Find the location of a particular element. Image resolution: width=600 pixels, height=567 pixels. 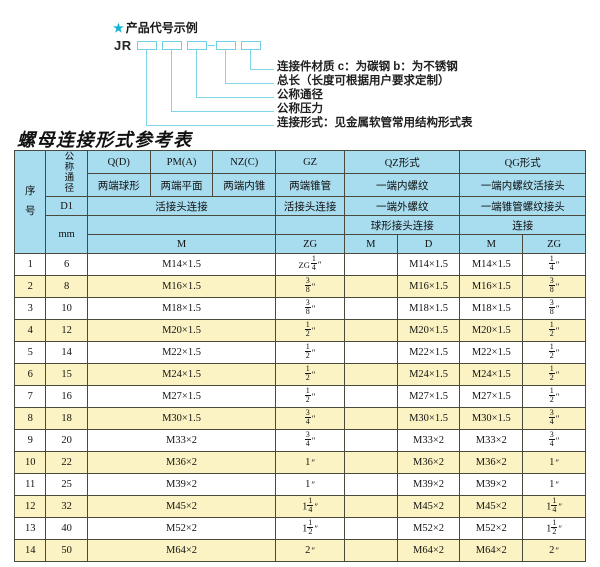

column-header-endform-5: 一端内螺纹活接头 is located at coordinates (522, 185).